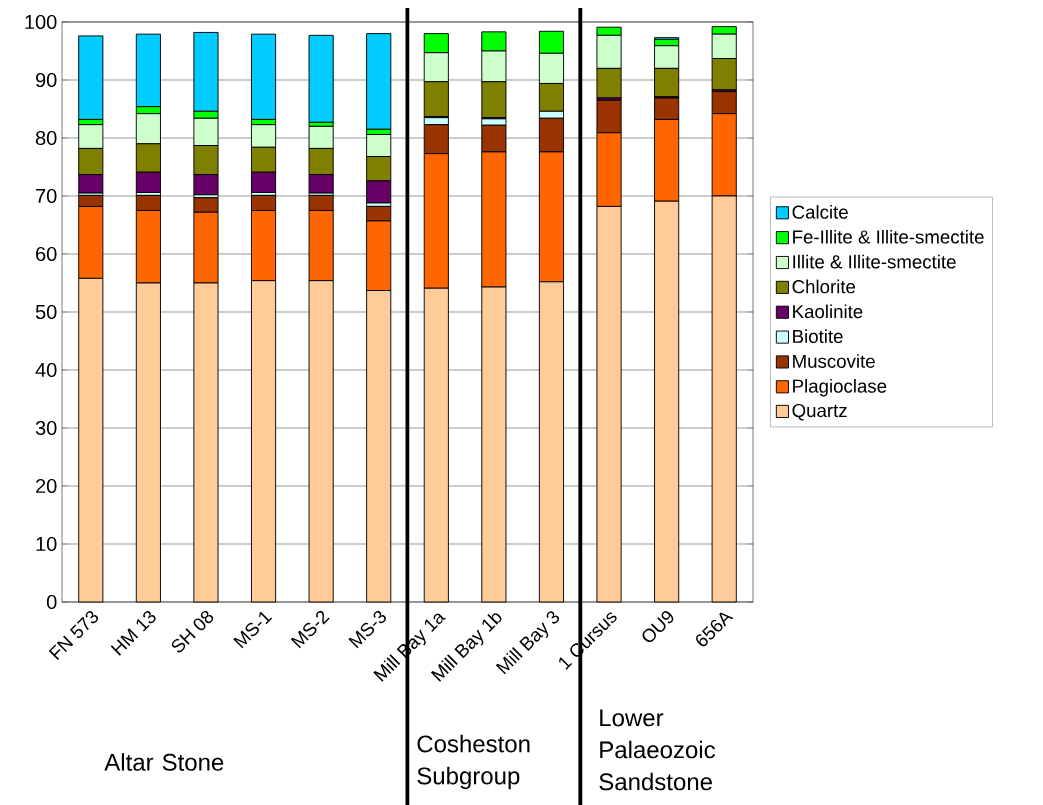  What do you see at coordinates (658, 627) in the screenshot?
I see `x-tick-label: OU9` at bounding box center [658, 627].